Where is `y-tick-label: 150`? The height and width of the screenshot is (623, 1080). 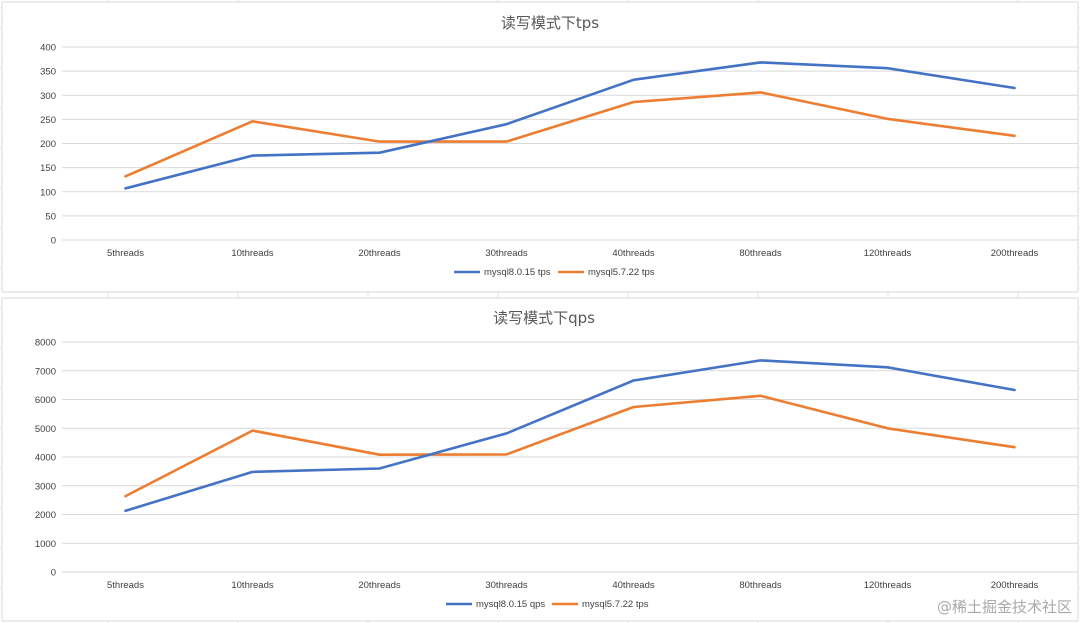 y-tick-label: 150 is located at coordinates (48, 168).